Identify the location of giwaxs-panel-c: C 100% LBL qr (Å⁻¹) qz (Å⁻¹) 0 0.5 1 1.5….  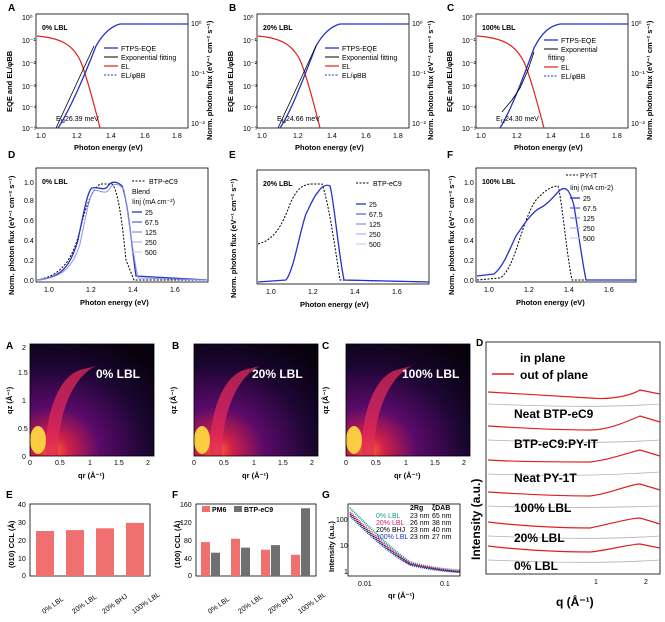
(396, 410).